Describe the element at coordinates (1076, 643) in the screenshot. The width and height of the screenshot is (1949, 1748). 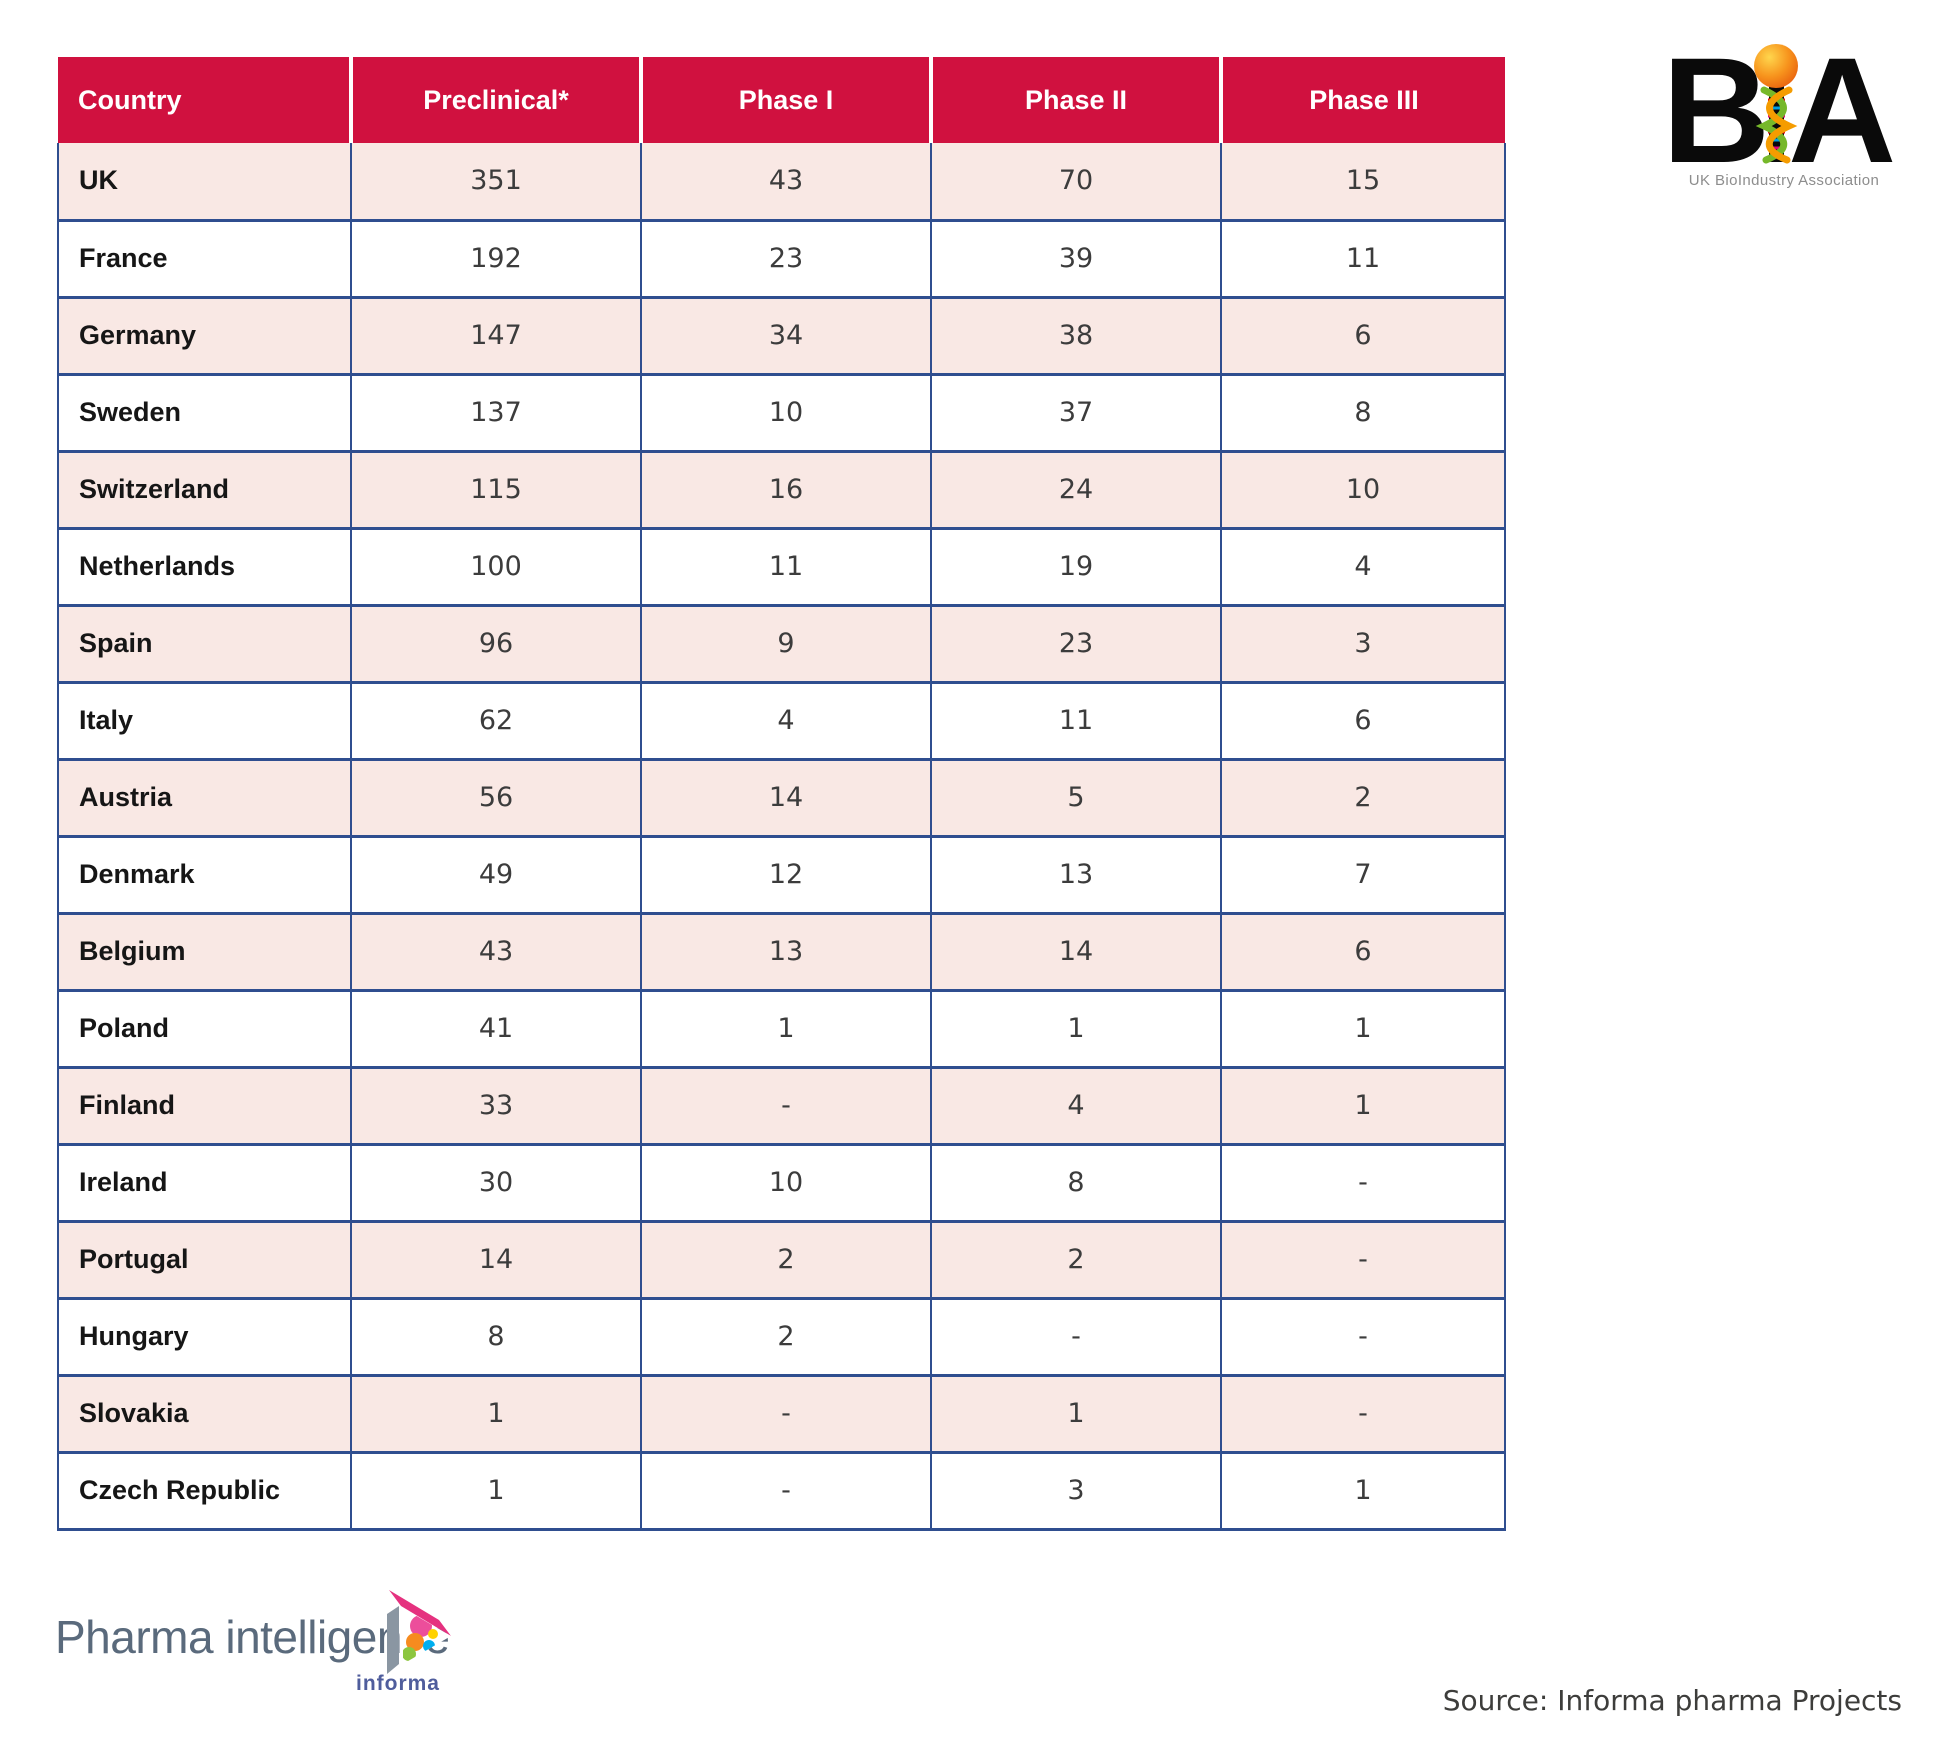
I see `value-cell: 23` at that location.